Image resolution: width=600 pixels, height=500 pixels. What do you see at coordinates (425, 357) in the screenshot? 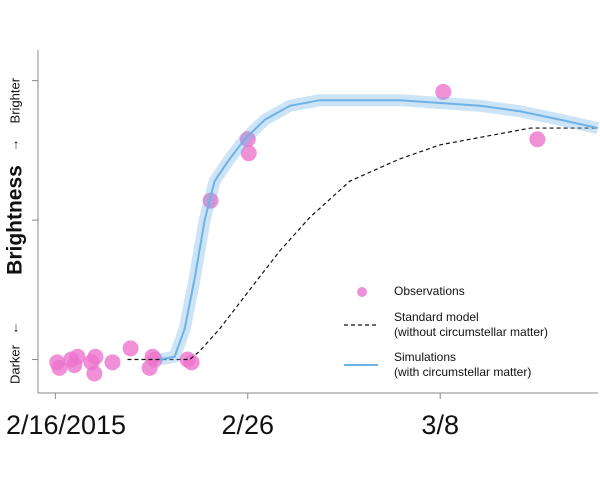
I see `legend-label: Simulations` at bounding box center [425, 357].